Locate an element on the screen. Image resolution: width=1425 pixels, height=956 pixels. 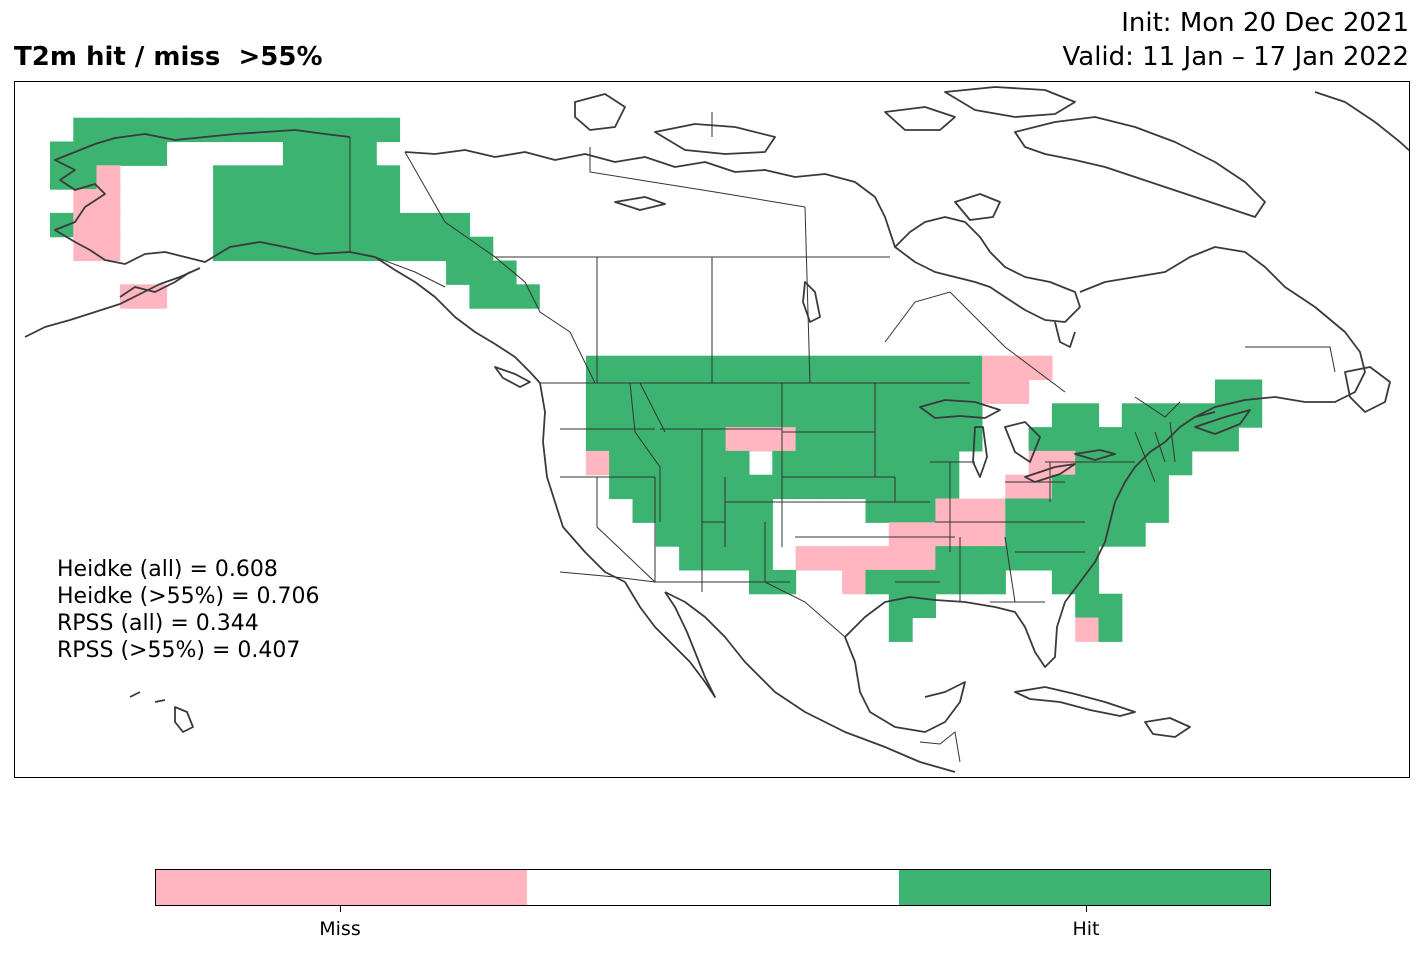
province-border-bc-ab is located at coordinates (500, 267).